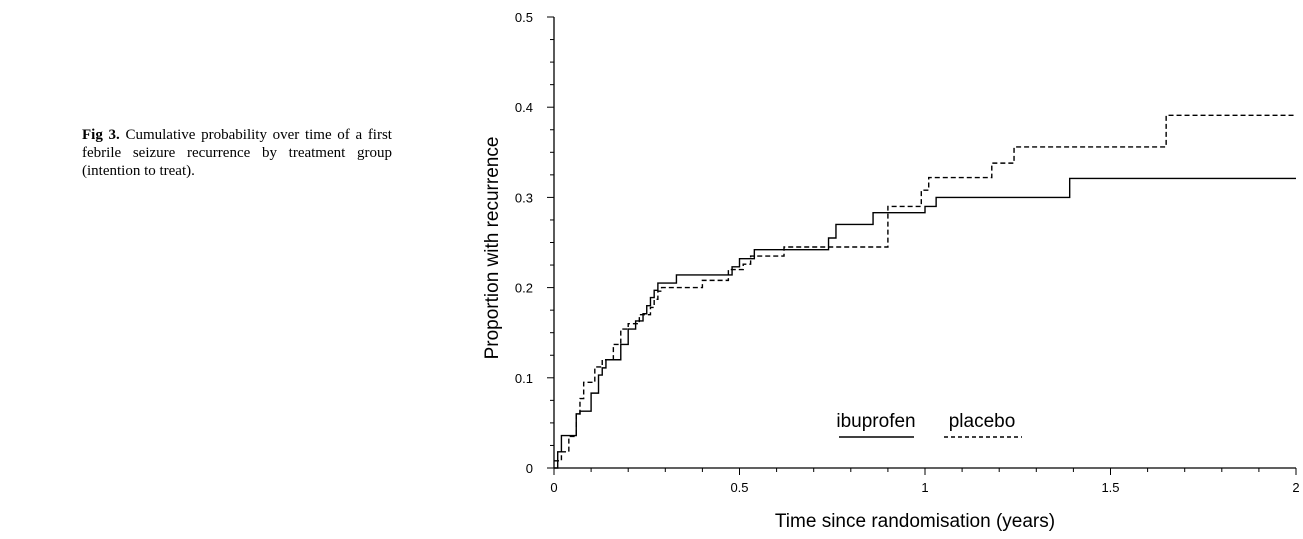  Describe the element at coordinates (982, 421) in the screenshot. I see `legend-label-placebo: placebo` at that location.